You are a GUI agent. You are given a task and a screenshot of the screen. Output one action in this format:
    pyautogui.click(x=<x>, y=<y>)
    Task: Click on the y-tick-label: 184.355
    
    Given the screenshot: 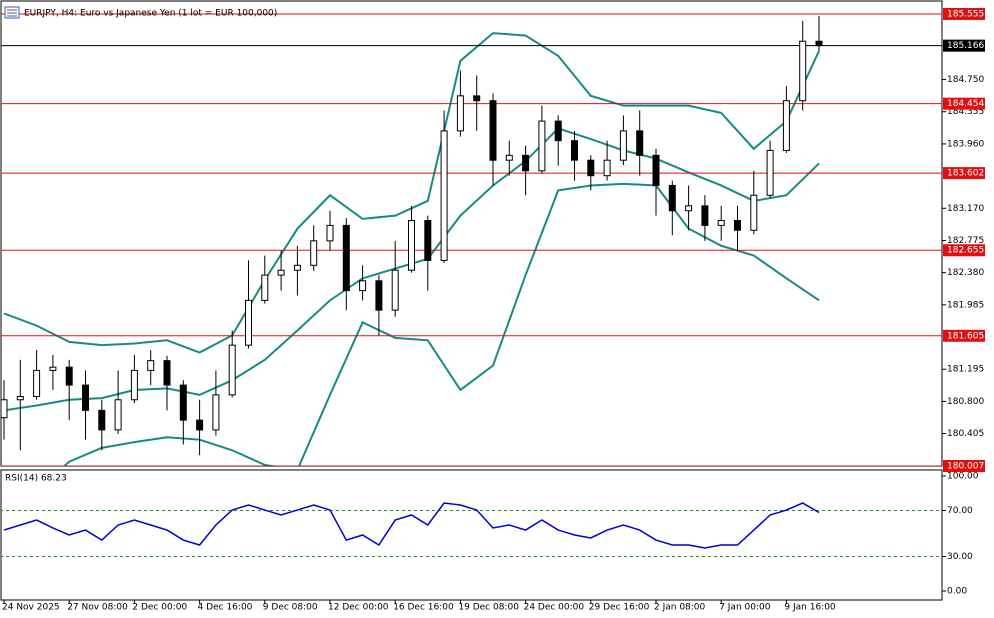 What is the action you would take?
    pyautogui.click(x=965, y=112)
    